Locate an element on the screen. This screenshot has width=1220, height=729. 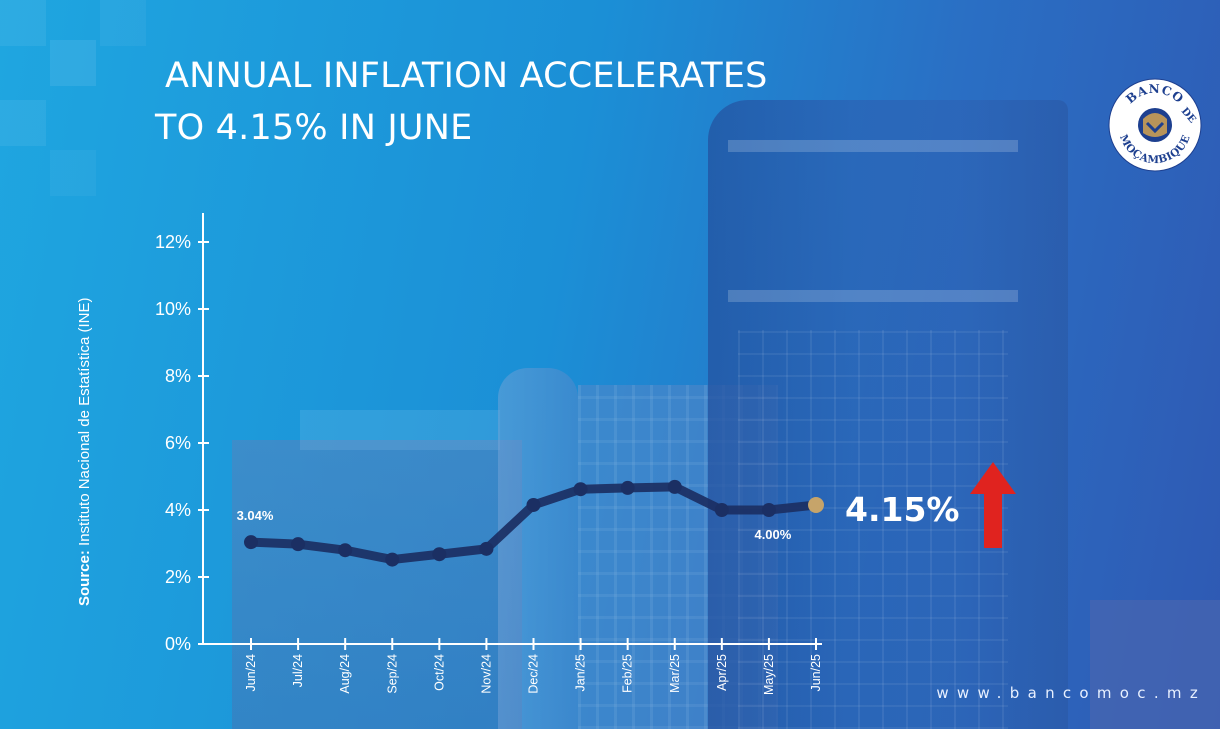
x-tick-label: Aug/24 is located at coordinates (345, 674).